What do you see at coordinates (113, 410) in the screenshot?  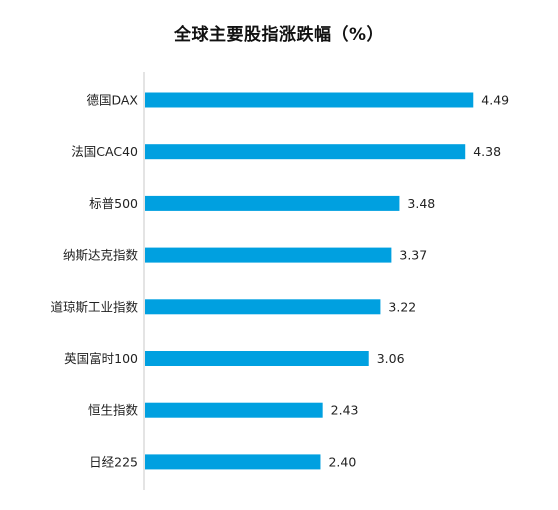 I see `category-label: 恒生指数` at bounding box center [113, 410].